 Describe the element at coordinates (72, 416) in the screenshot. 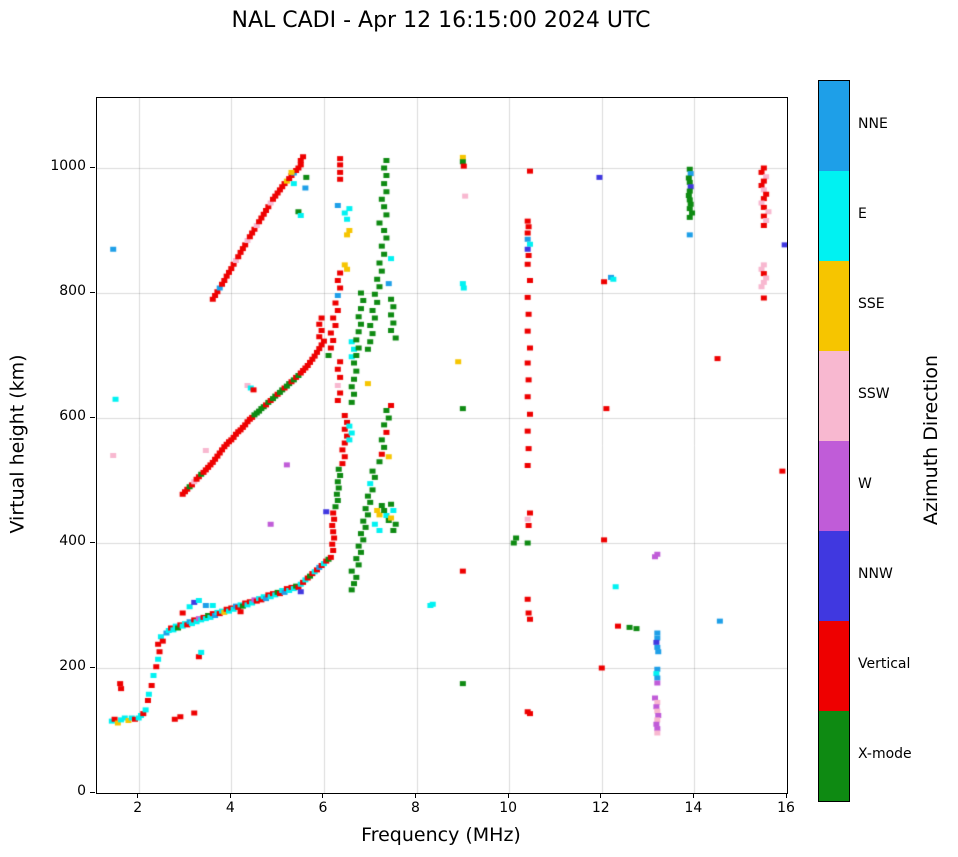

I see `y-tick-label: 600` at that location.